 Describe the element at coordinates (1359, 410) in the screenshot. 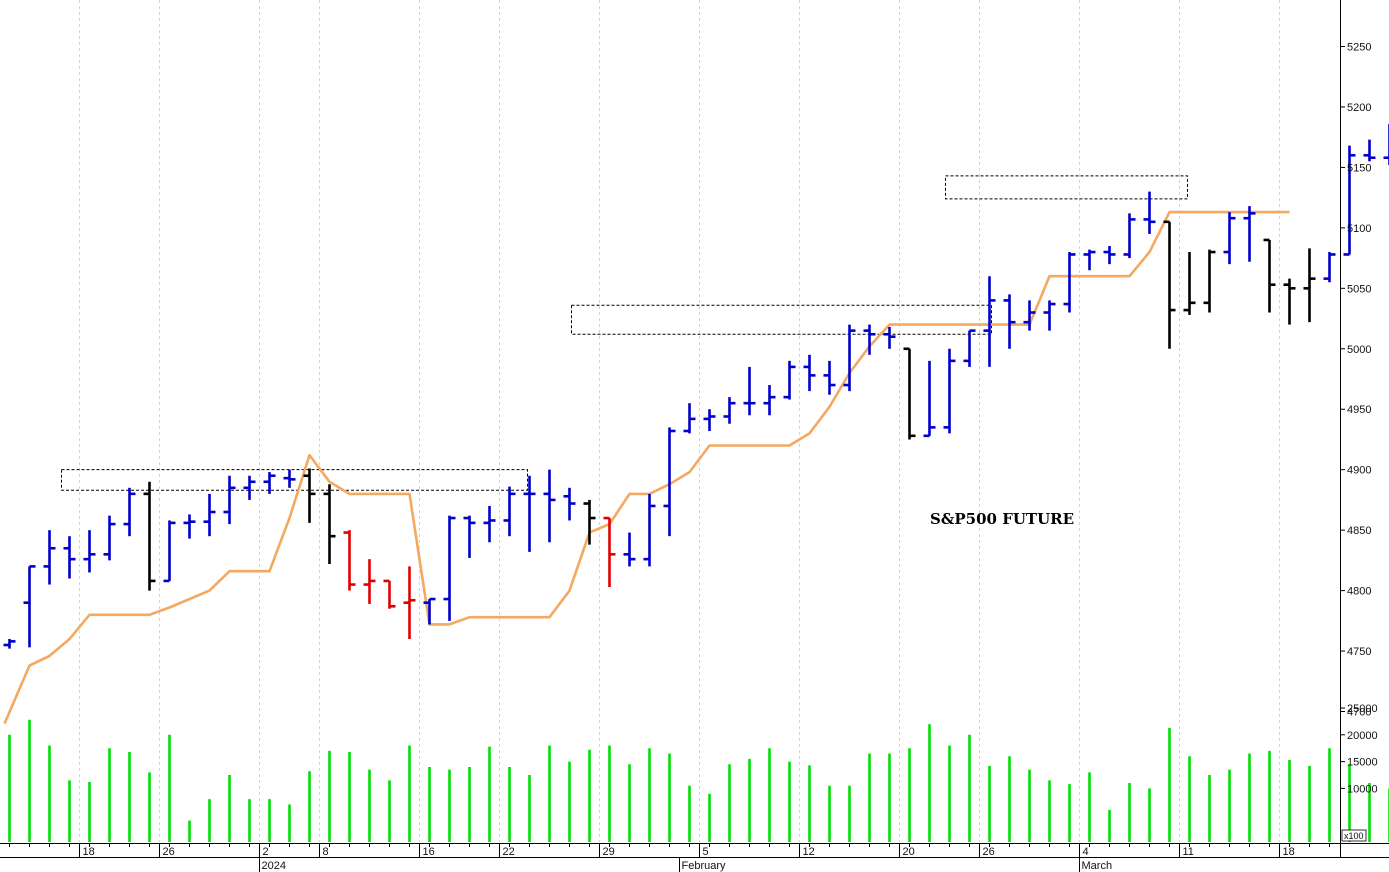

I see `y-tick-label: 4950` at that location.